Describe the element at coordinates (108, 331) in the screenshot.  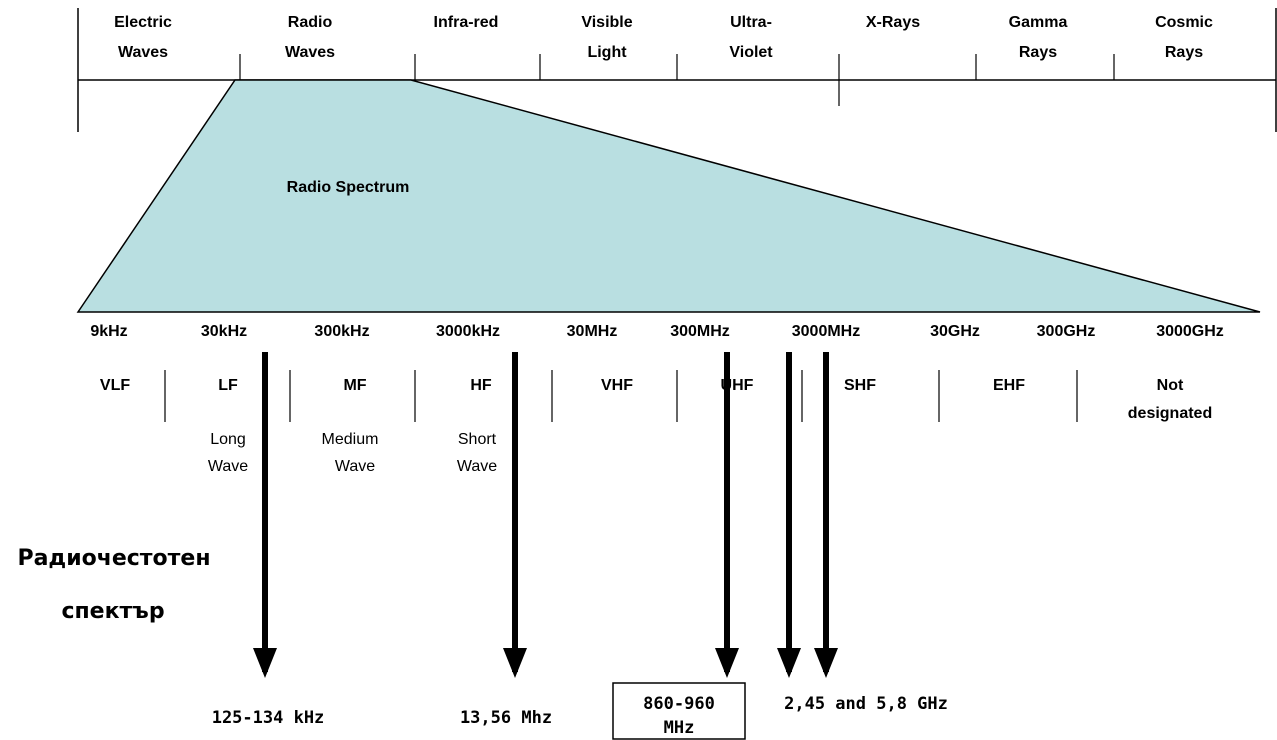
I see `frequency-label: 9kHz` at that location.